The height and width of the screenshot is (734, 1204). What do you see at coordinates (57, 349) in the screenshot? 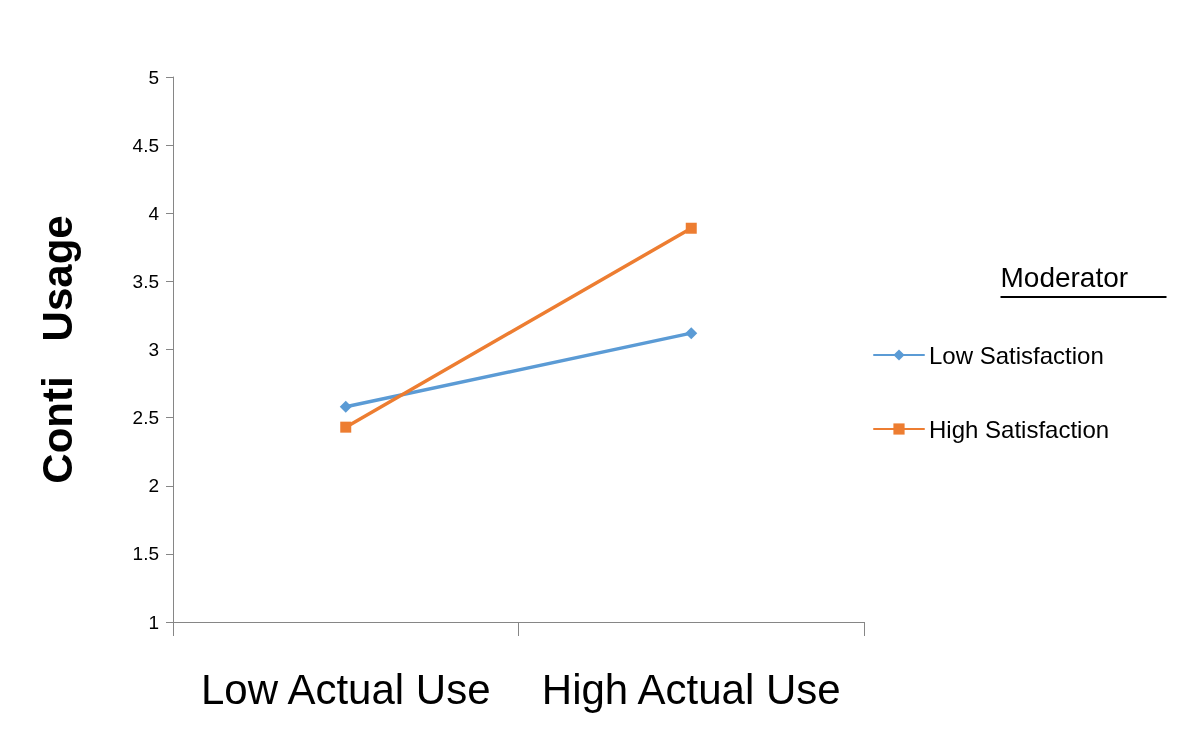
I see `y-axis-title: Conti Usage` at bounding box center [57, 349].